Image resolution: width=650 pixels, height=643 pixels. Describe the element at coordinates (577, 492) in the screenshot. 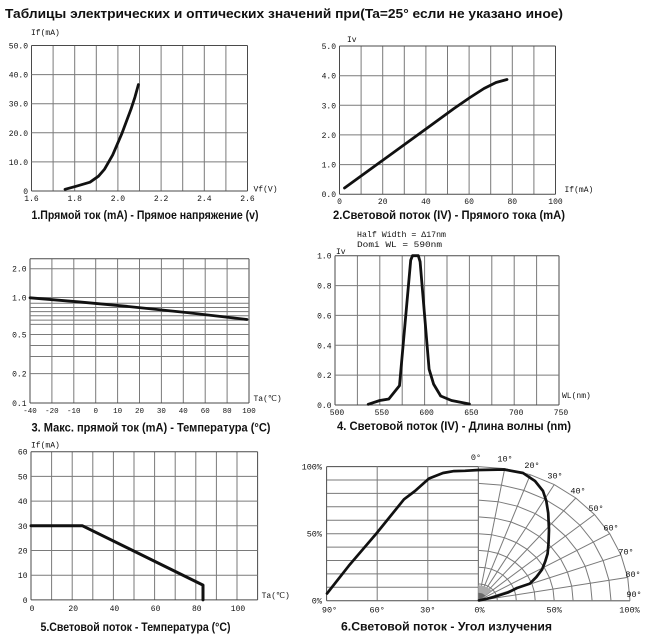

I see `svg-text: 40°` at that location.